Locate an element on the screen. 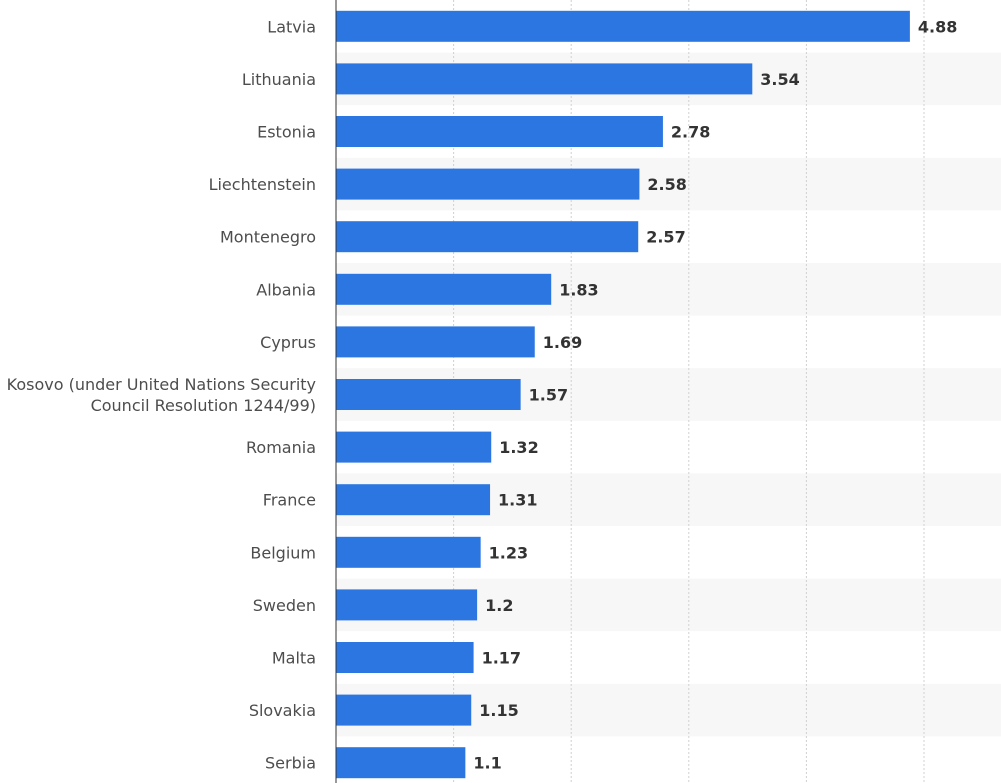 The width and height of the screenshot is (1001, 783). category-label-line: Sweden is located at coordinates (284, 605).